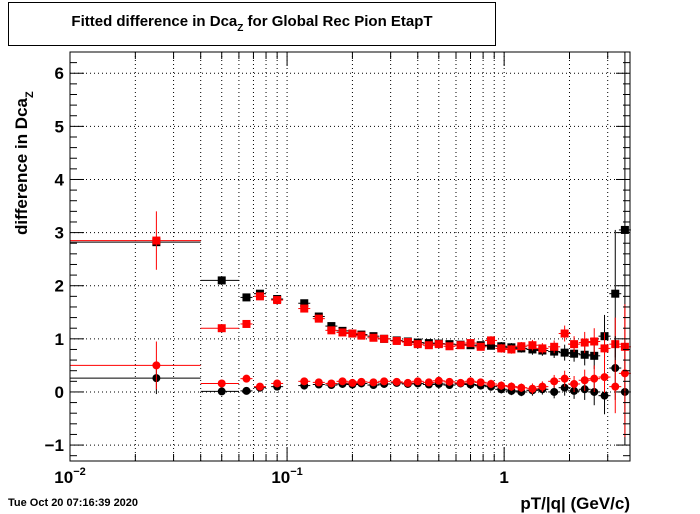 The width and height of the screenshot is (700, 514). Describe the element at coordinates (79, 472) in the screenshot. I see `x-tick-label-exponent: −2` at that location.